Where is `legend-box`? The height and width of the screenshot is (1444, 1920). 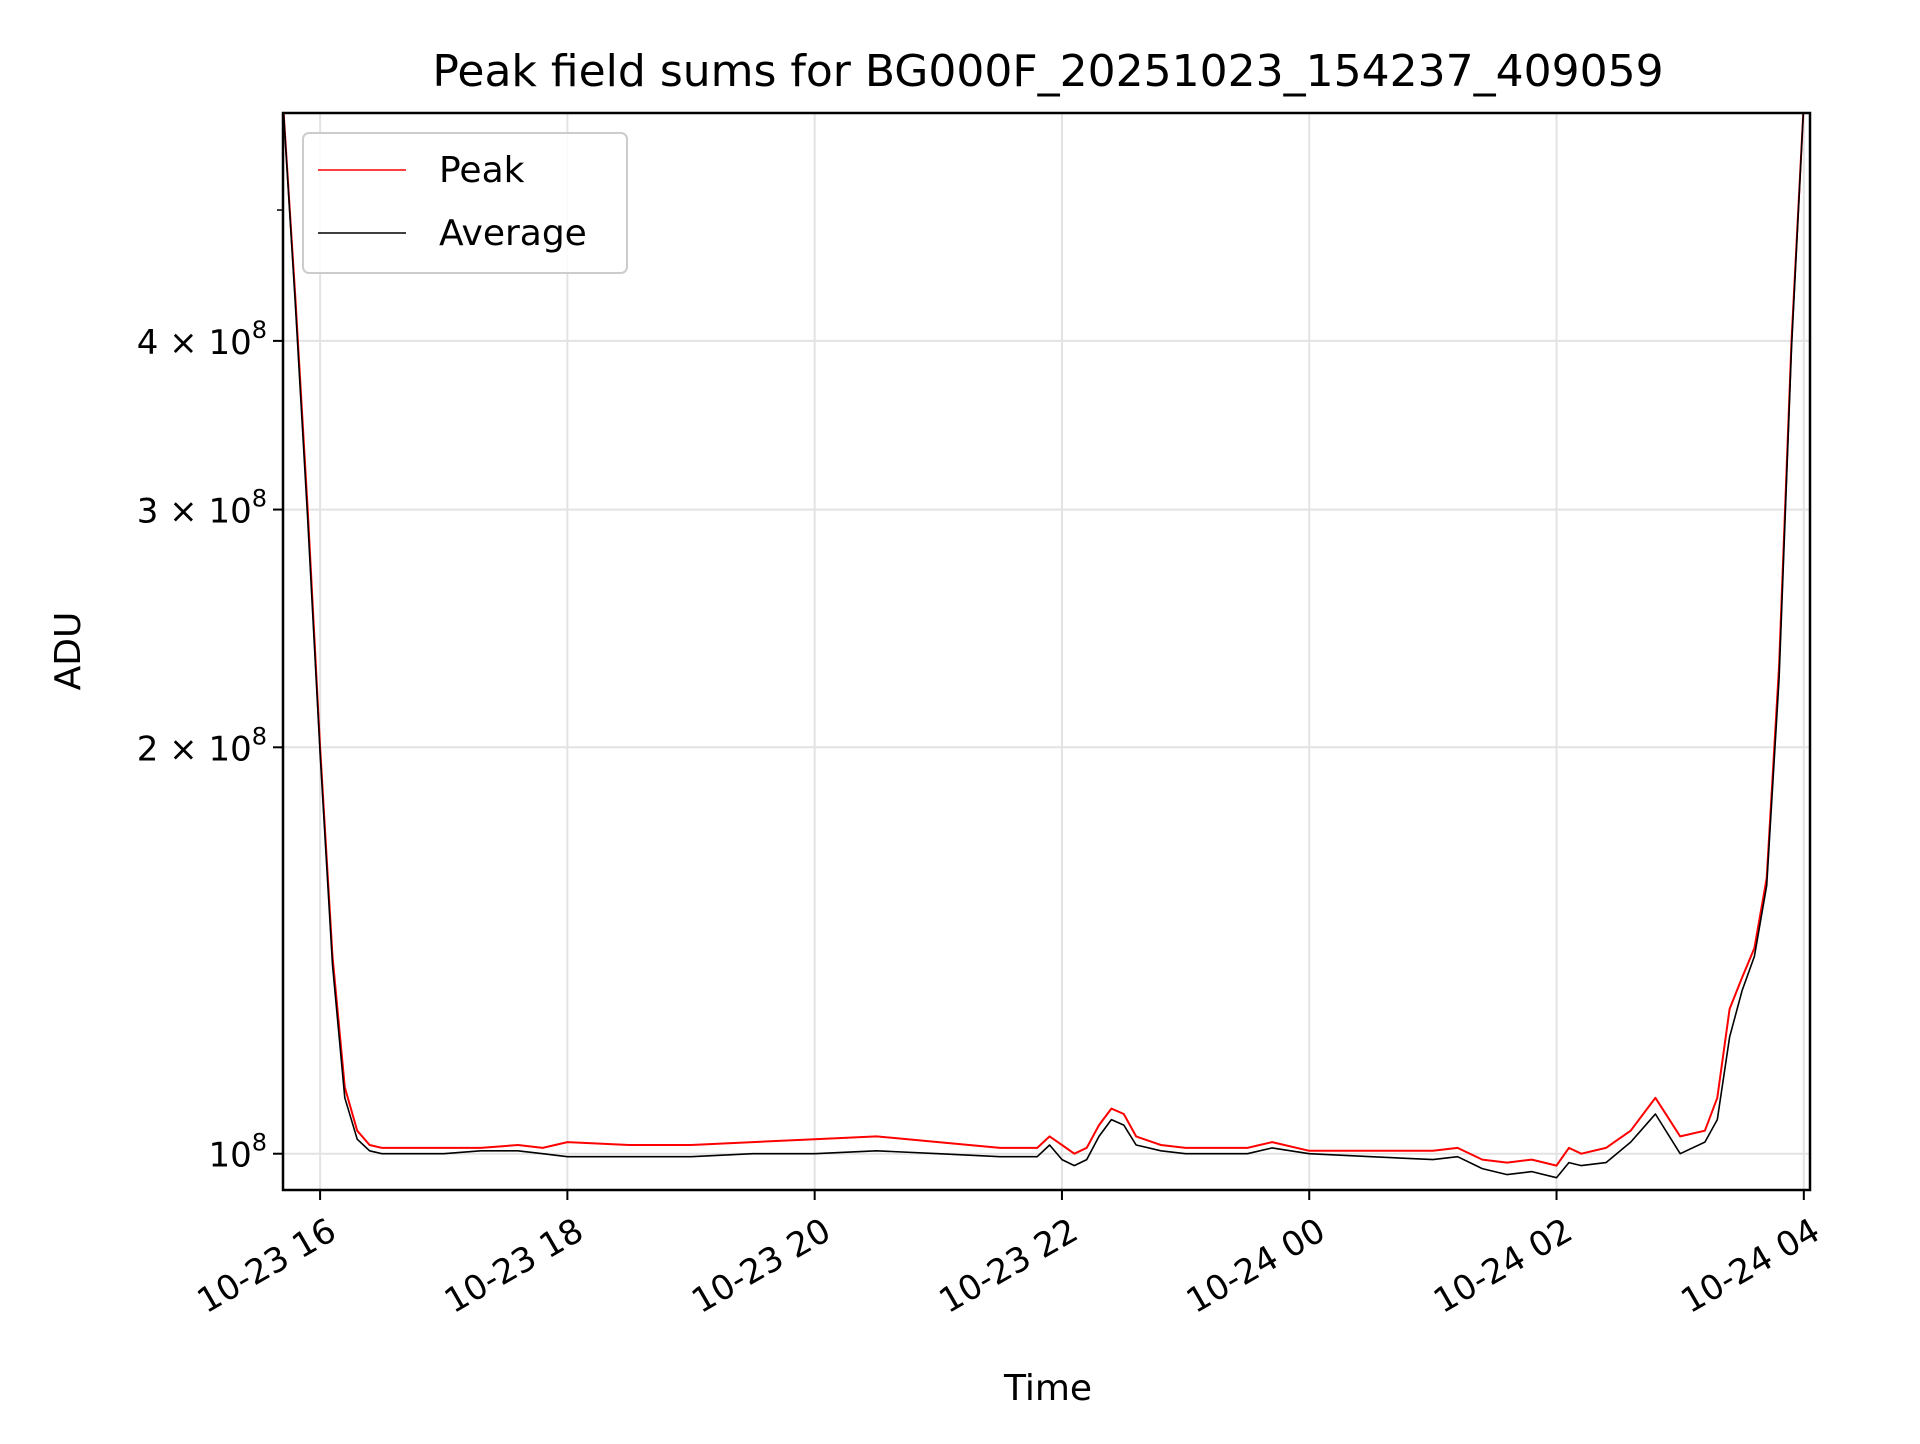
legend-box is located at coordinates (465, 203).